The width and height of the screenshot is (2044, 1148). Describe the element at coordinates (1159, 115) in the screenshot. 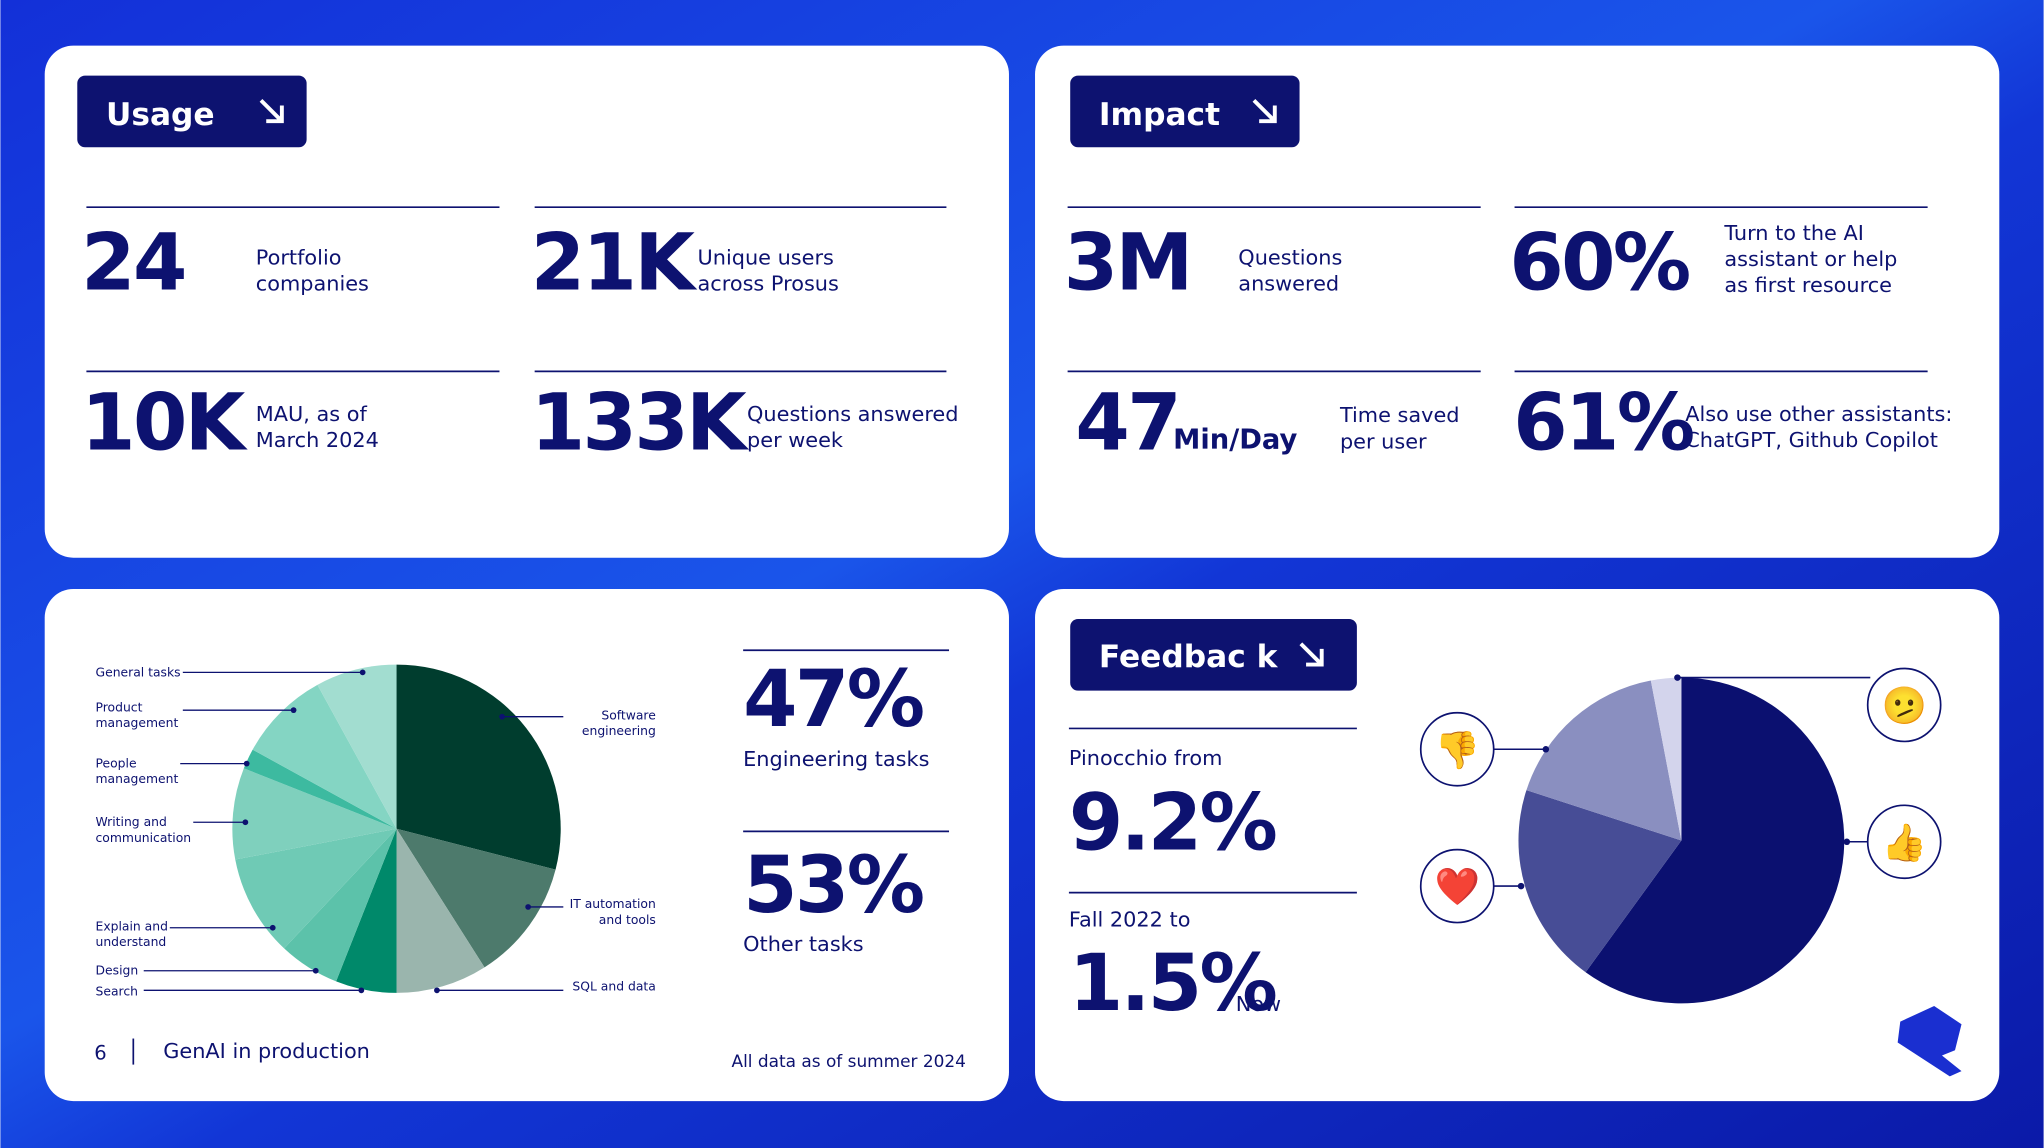

I see `impact-title: Impact` at that location.